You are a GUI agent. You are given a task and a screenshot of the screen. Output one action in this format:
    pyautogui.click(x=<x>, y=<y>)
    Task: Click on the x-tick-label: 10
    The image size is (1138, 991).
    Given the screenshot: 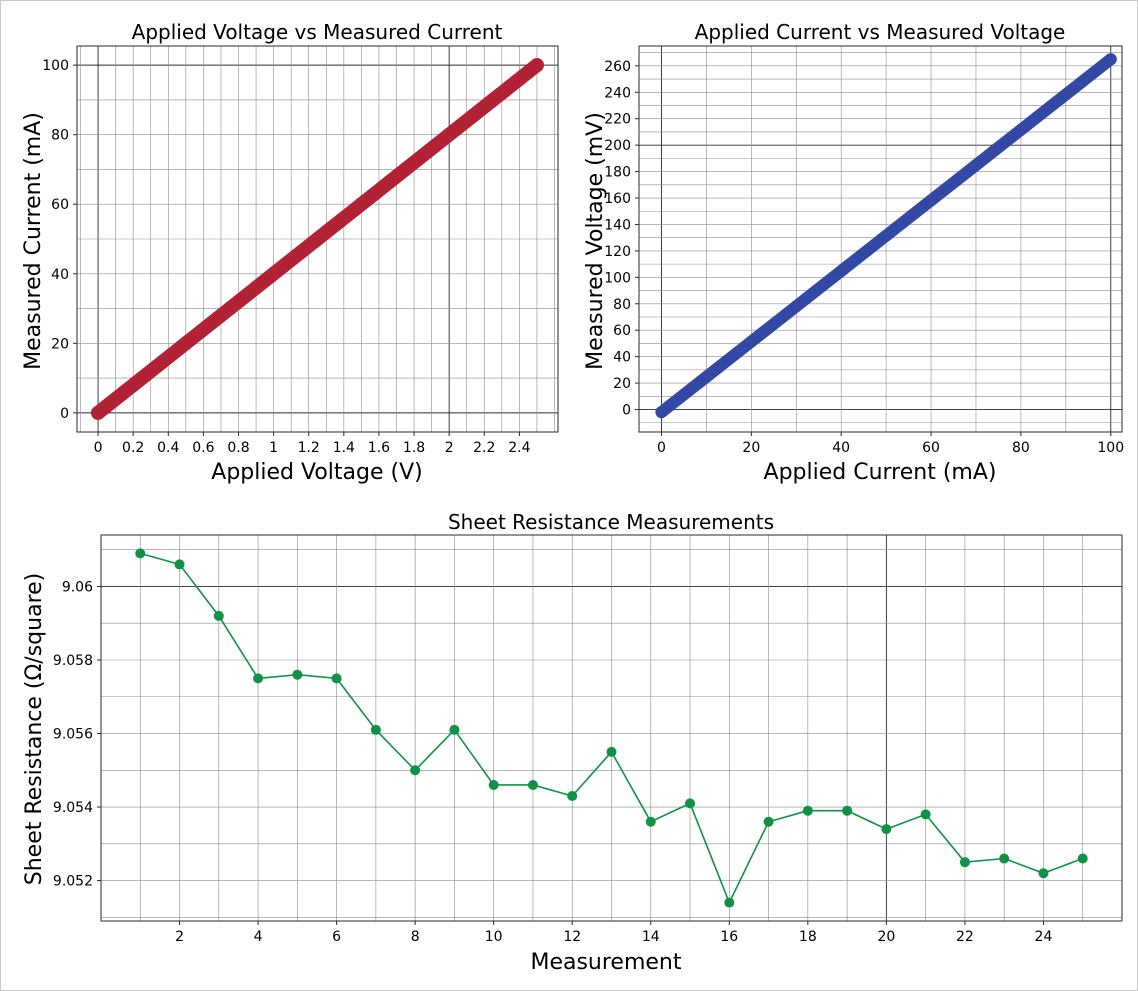 What is the action you would take?
    pyautogui.click(x=494, y=937)
    